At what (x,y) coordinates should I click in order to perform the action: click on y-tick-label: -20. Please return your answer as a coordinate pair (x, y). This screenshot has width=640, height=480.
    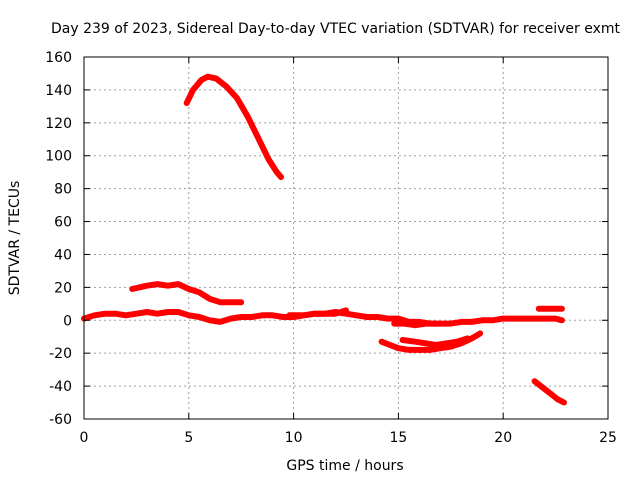
    Looking at the image, I should click on (60, 354).